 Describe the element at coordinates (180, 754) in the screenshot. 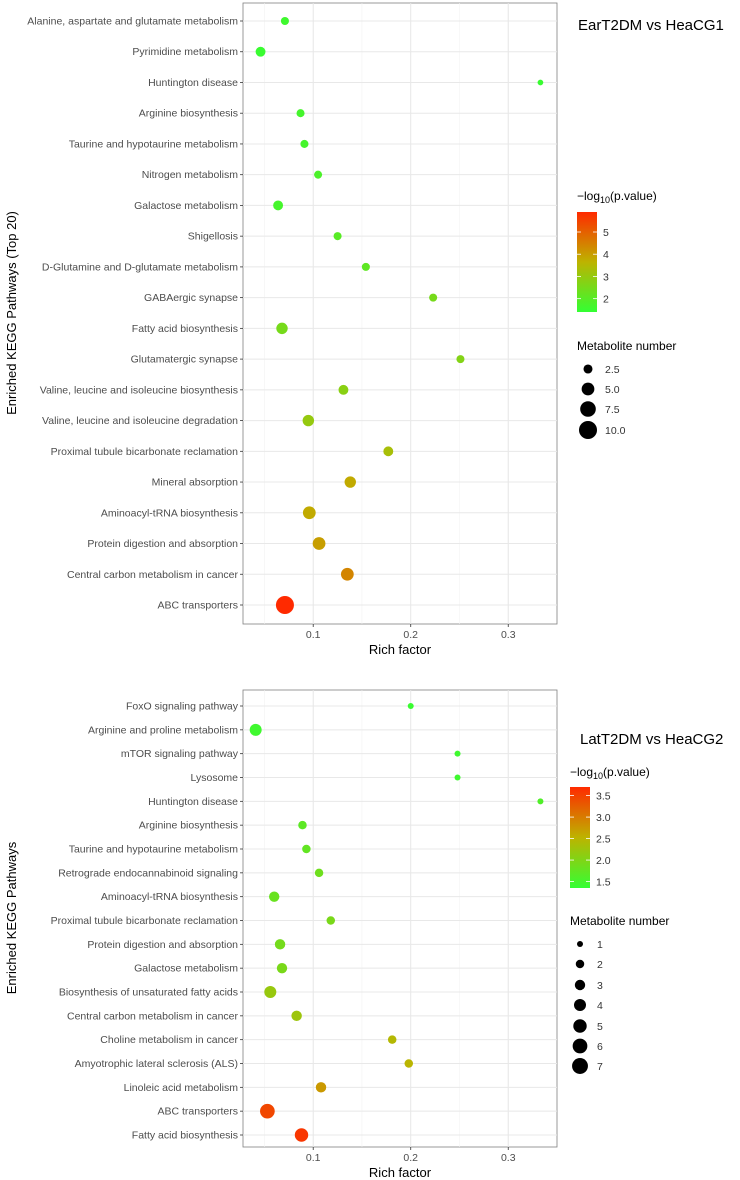

I see `pathway-label: mTOR signaling pathway` at that location.